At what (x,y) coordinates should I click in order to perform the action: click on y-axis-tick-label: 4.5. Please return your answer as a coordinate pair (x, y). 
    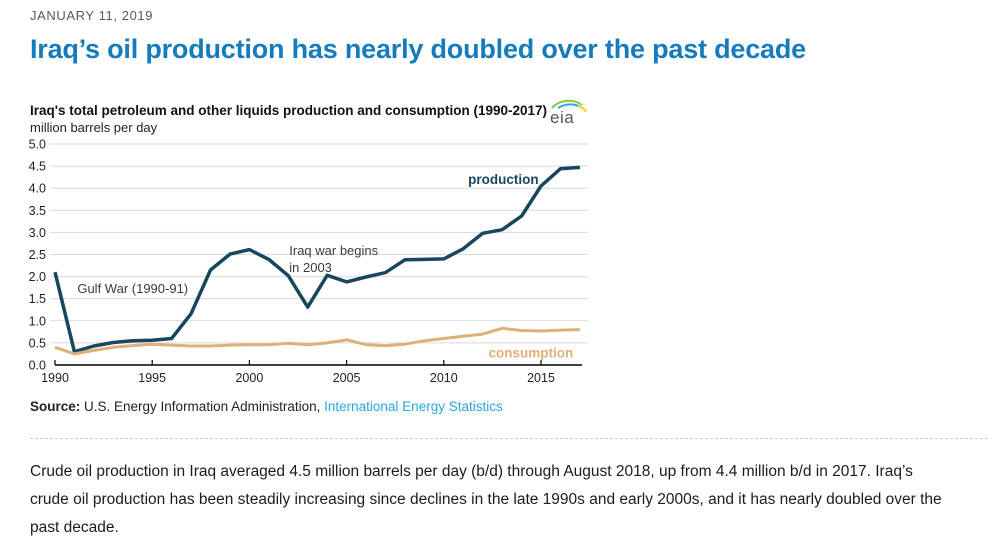
    Looking at the image, I should click on (37, 167).